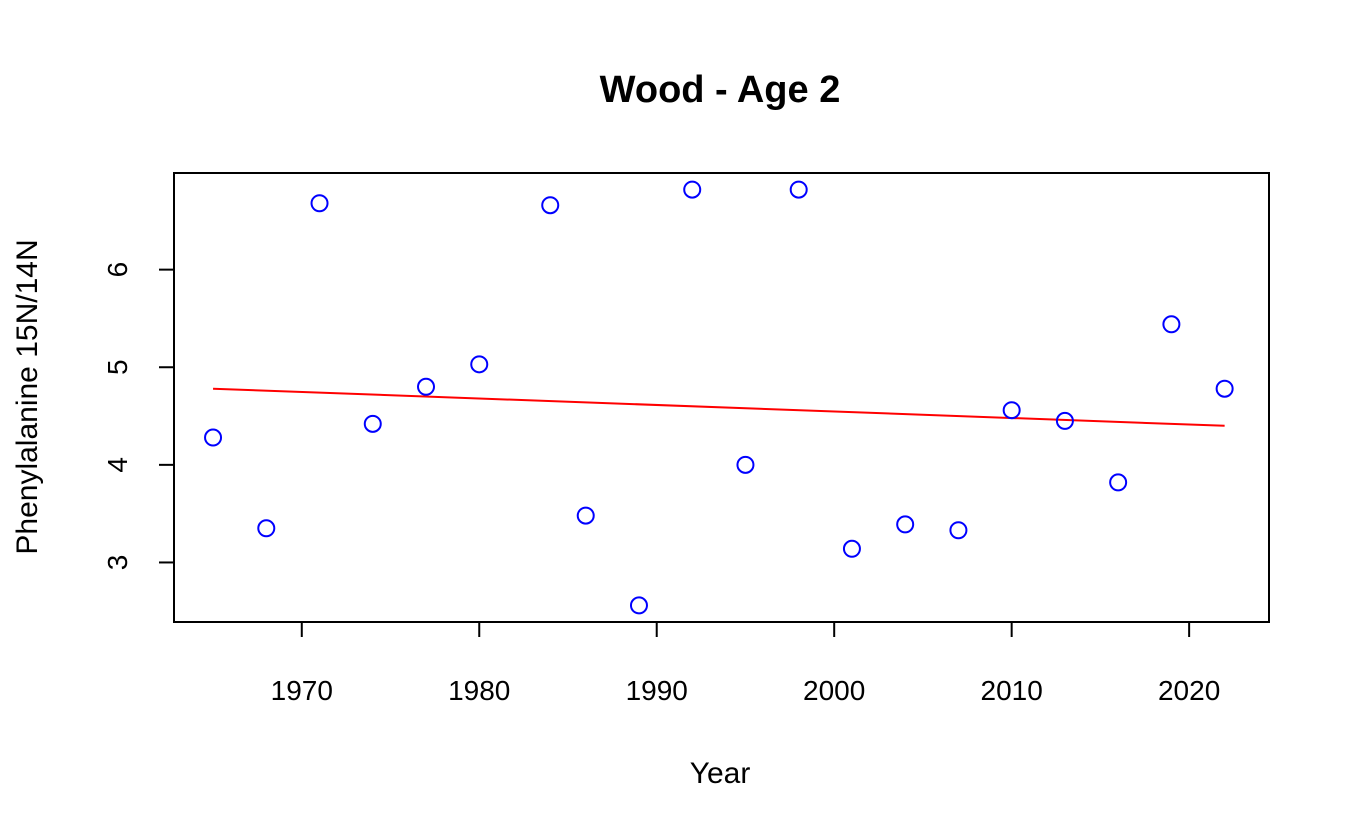 The width and height of the screenshot is (1357, 838). Describe the element at coordinates (479, 690) in the screenshot. I see `x-tick-label: 1980` at that location.